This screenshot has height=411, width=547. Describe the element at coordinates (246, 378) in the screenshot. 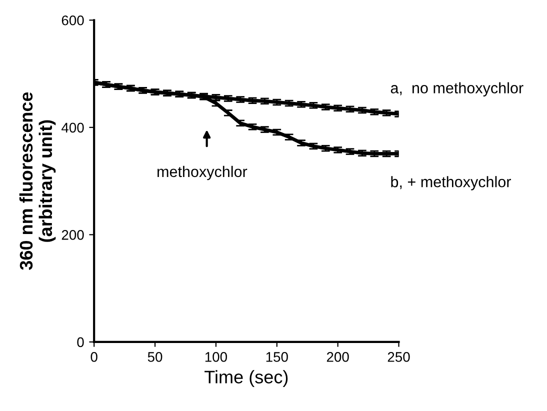

I see `x-axis-title: Time (sec)` at that location.